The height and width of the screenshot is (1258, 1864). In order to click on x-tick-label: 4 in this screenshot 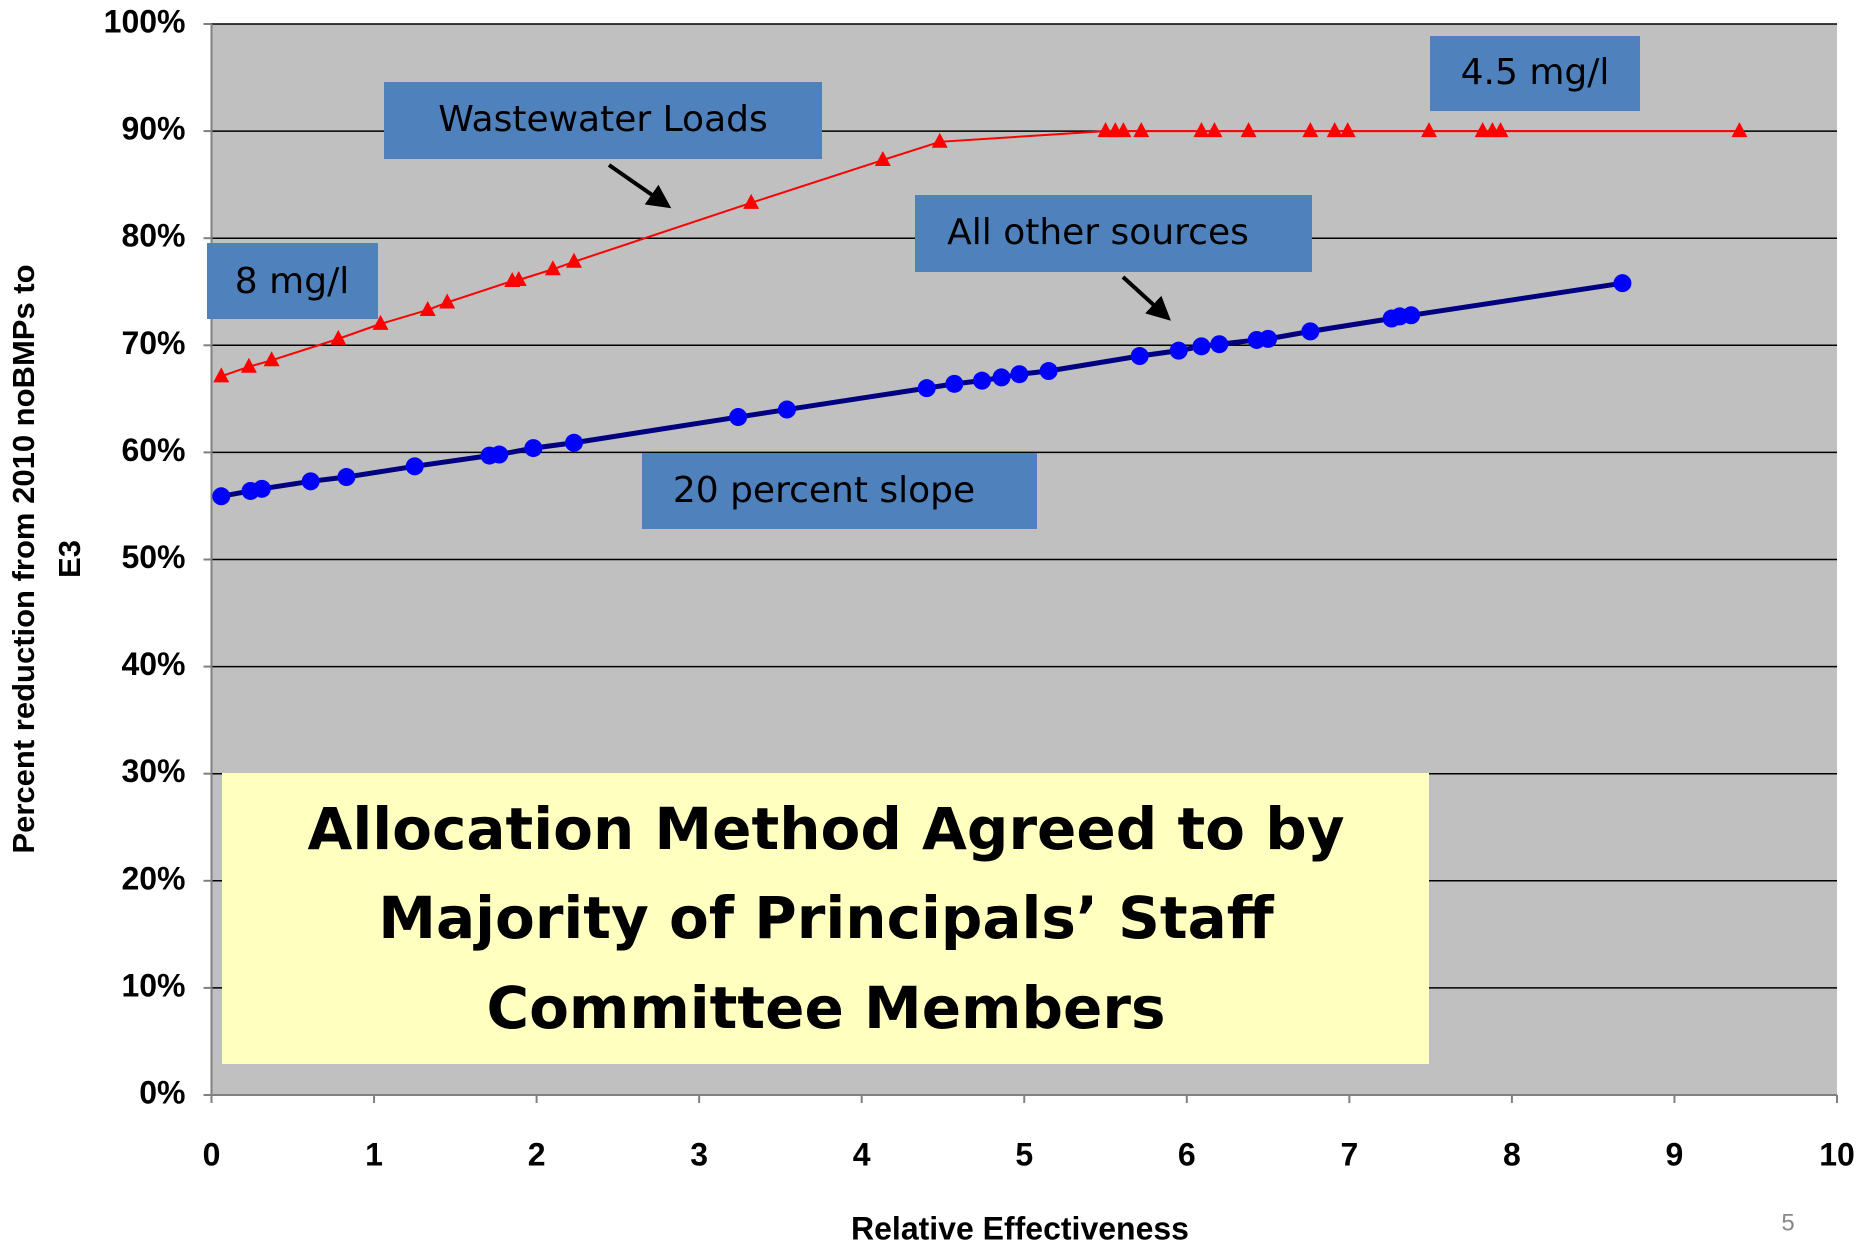, I will do `click(862, 1154)`.